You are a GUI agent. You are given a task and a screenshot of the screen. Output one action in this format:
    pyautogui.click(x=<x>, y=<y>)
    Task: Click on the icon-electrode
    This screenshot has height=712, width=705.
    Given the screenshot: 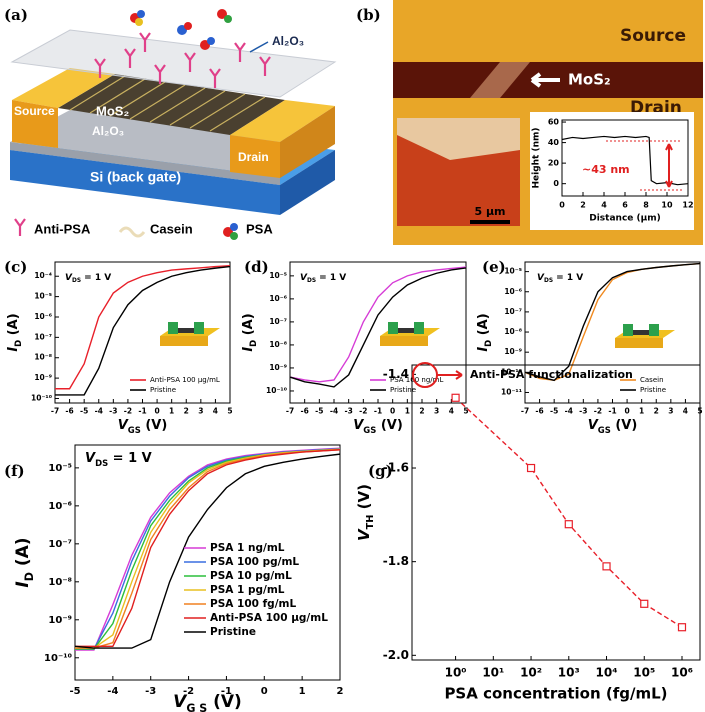 What is the action you would take?
    pyautogui.click(x=393, y=328)
    